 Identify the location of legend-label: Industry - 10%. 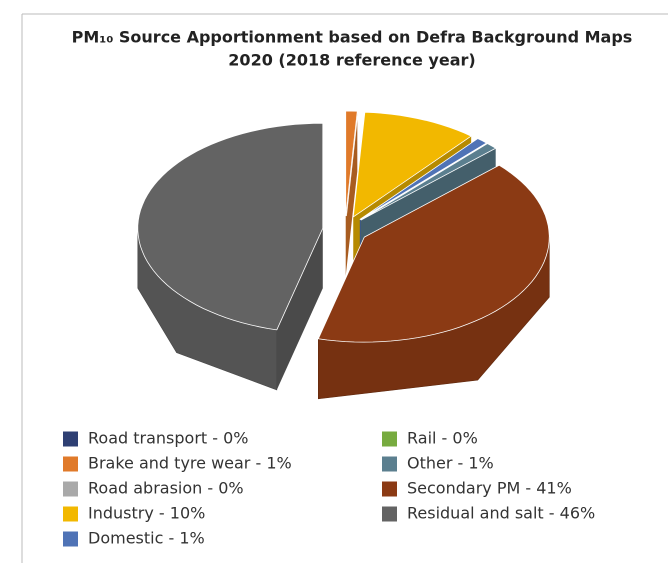
(146, 513).